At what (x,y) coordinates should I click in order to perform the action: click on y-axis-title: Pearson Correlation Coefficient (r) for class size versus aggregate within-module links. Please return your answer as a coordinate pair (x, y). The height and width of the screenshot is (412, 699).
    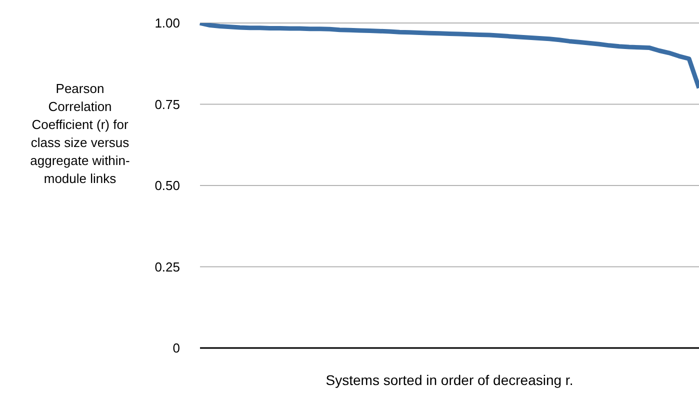
    Looking at the image, I should click on (80, 134).